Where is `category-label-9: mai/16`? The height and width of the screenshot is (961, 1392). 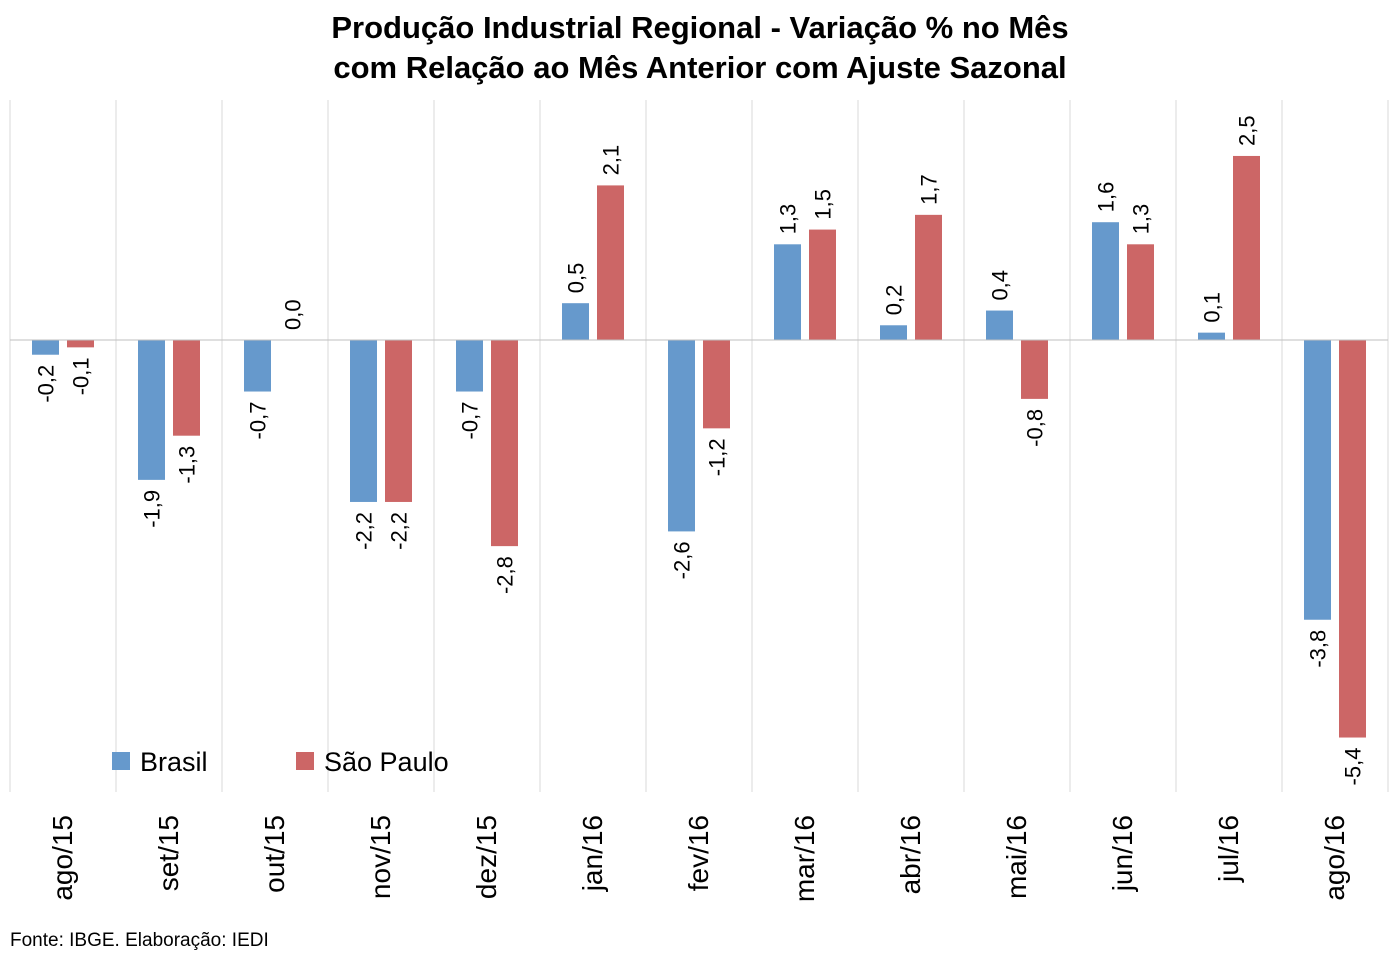
category-label-9: mai/16 is located at coordinates (1016, 857).